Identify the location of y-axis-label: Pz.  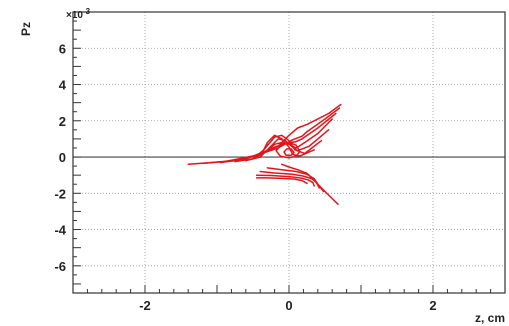
(26, 29).